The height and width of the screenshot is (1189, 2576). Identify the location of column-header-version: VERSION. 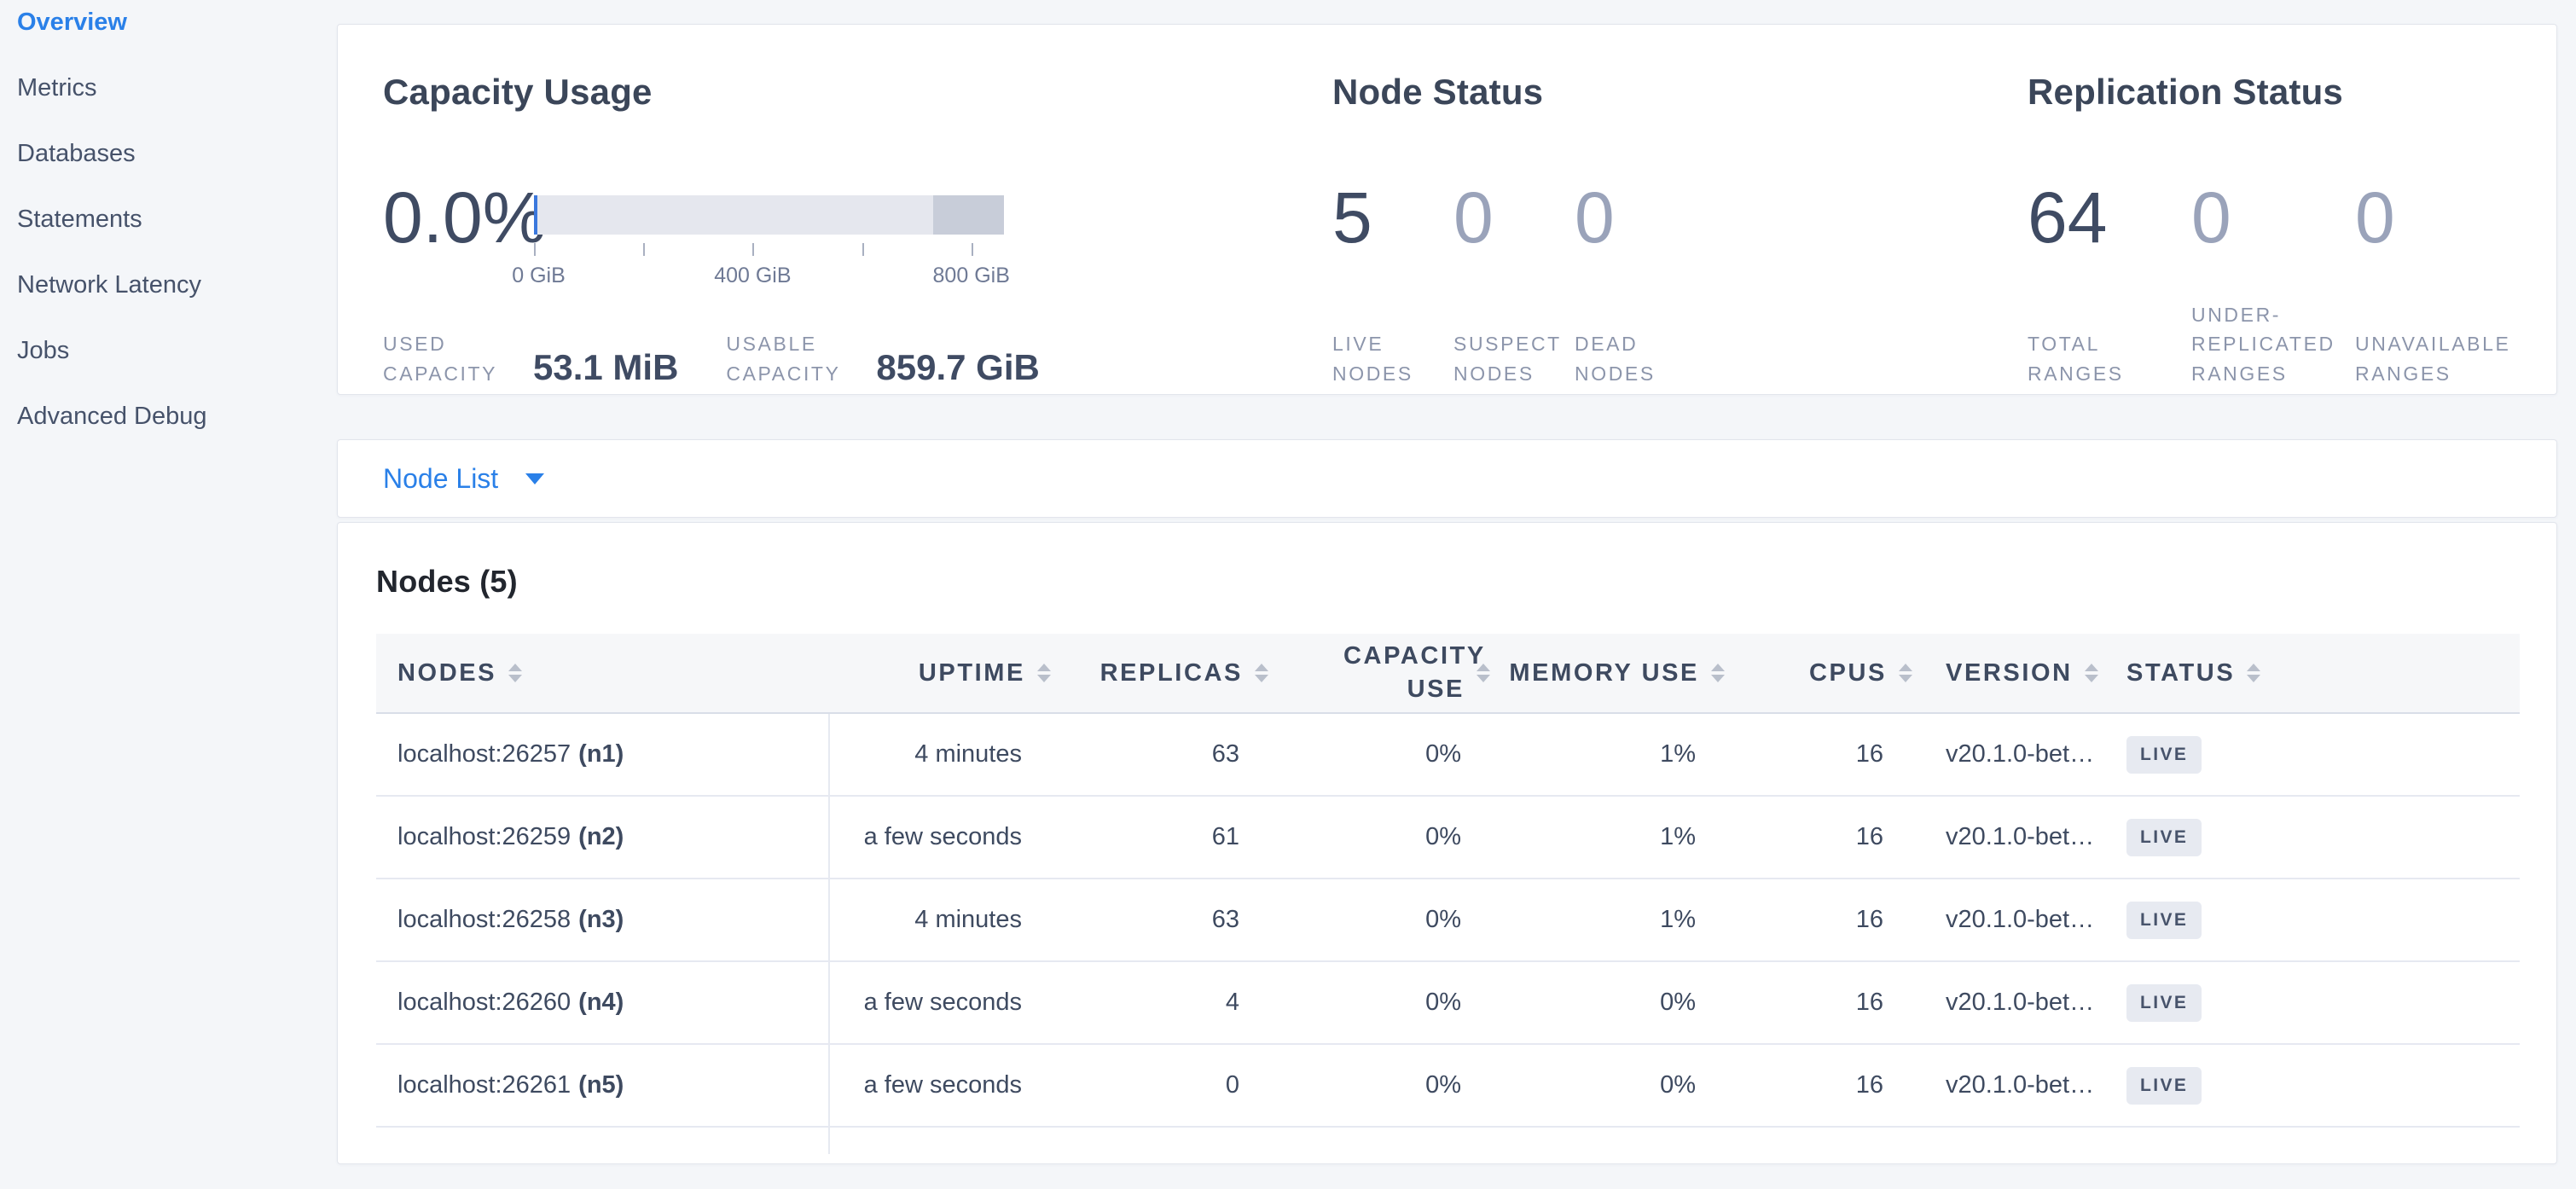
(2014, 674).